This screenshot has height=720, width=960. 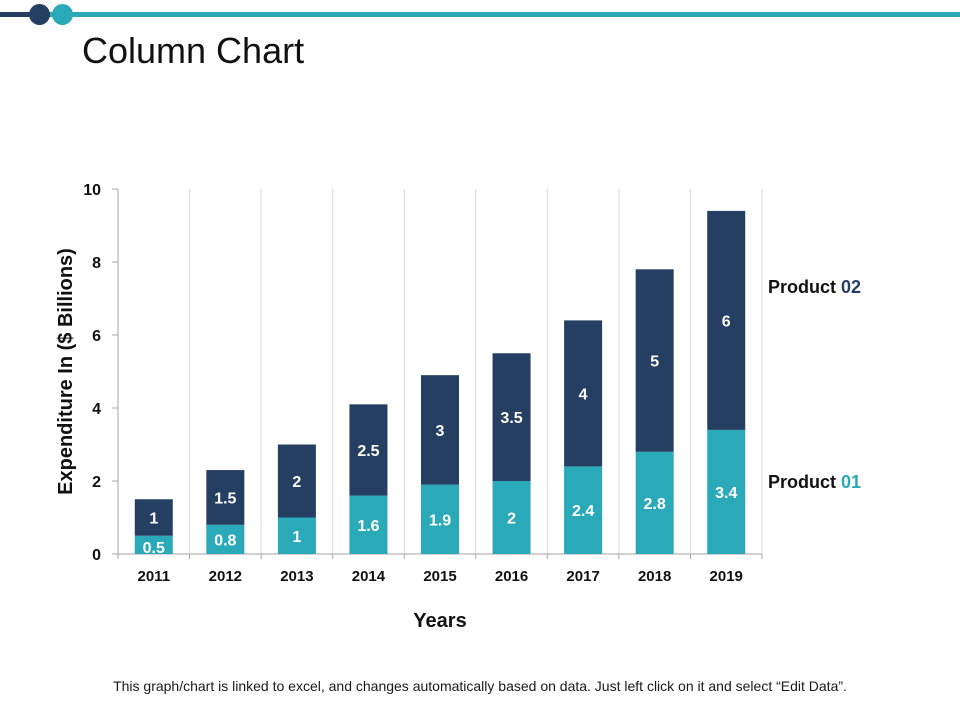 I want to click on data-label: 2.8, so click(x=655, y=504).